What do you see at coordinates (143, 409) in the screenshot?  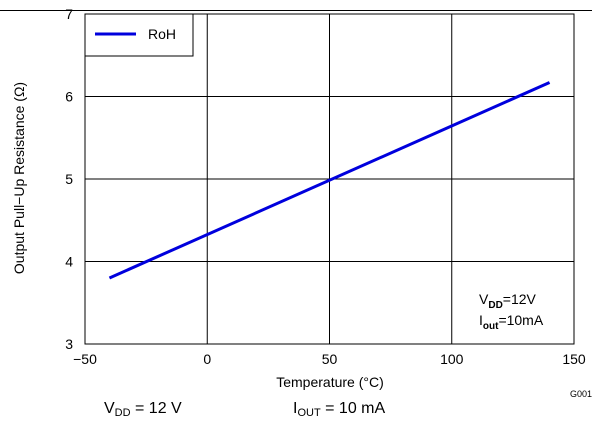 I see `caption-vdd: VDD = 12 V` at bounding box center [143, 409].